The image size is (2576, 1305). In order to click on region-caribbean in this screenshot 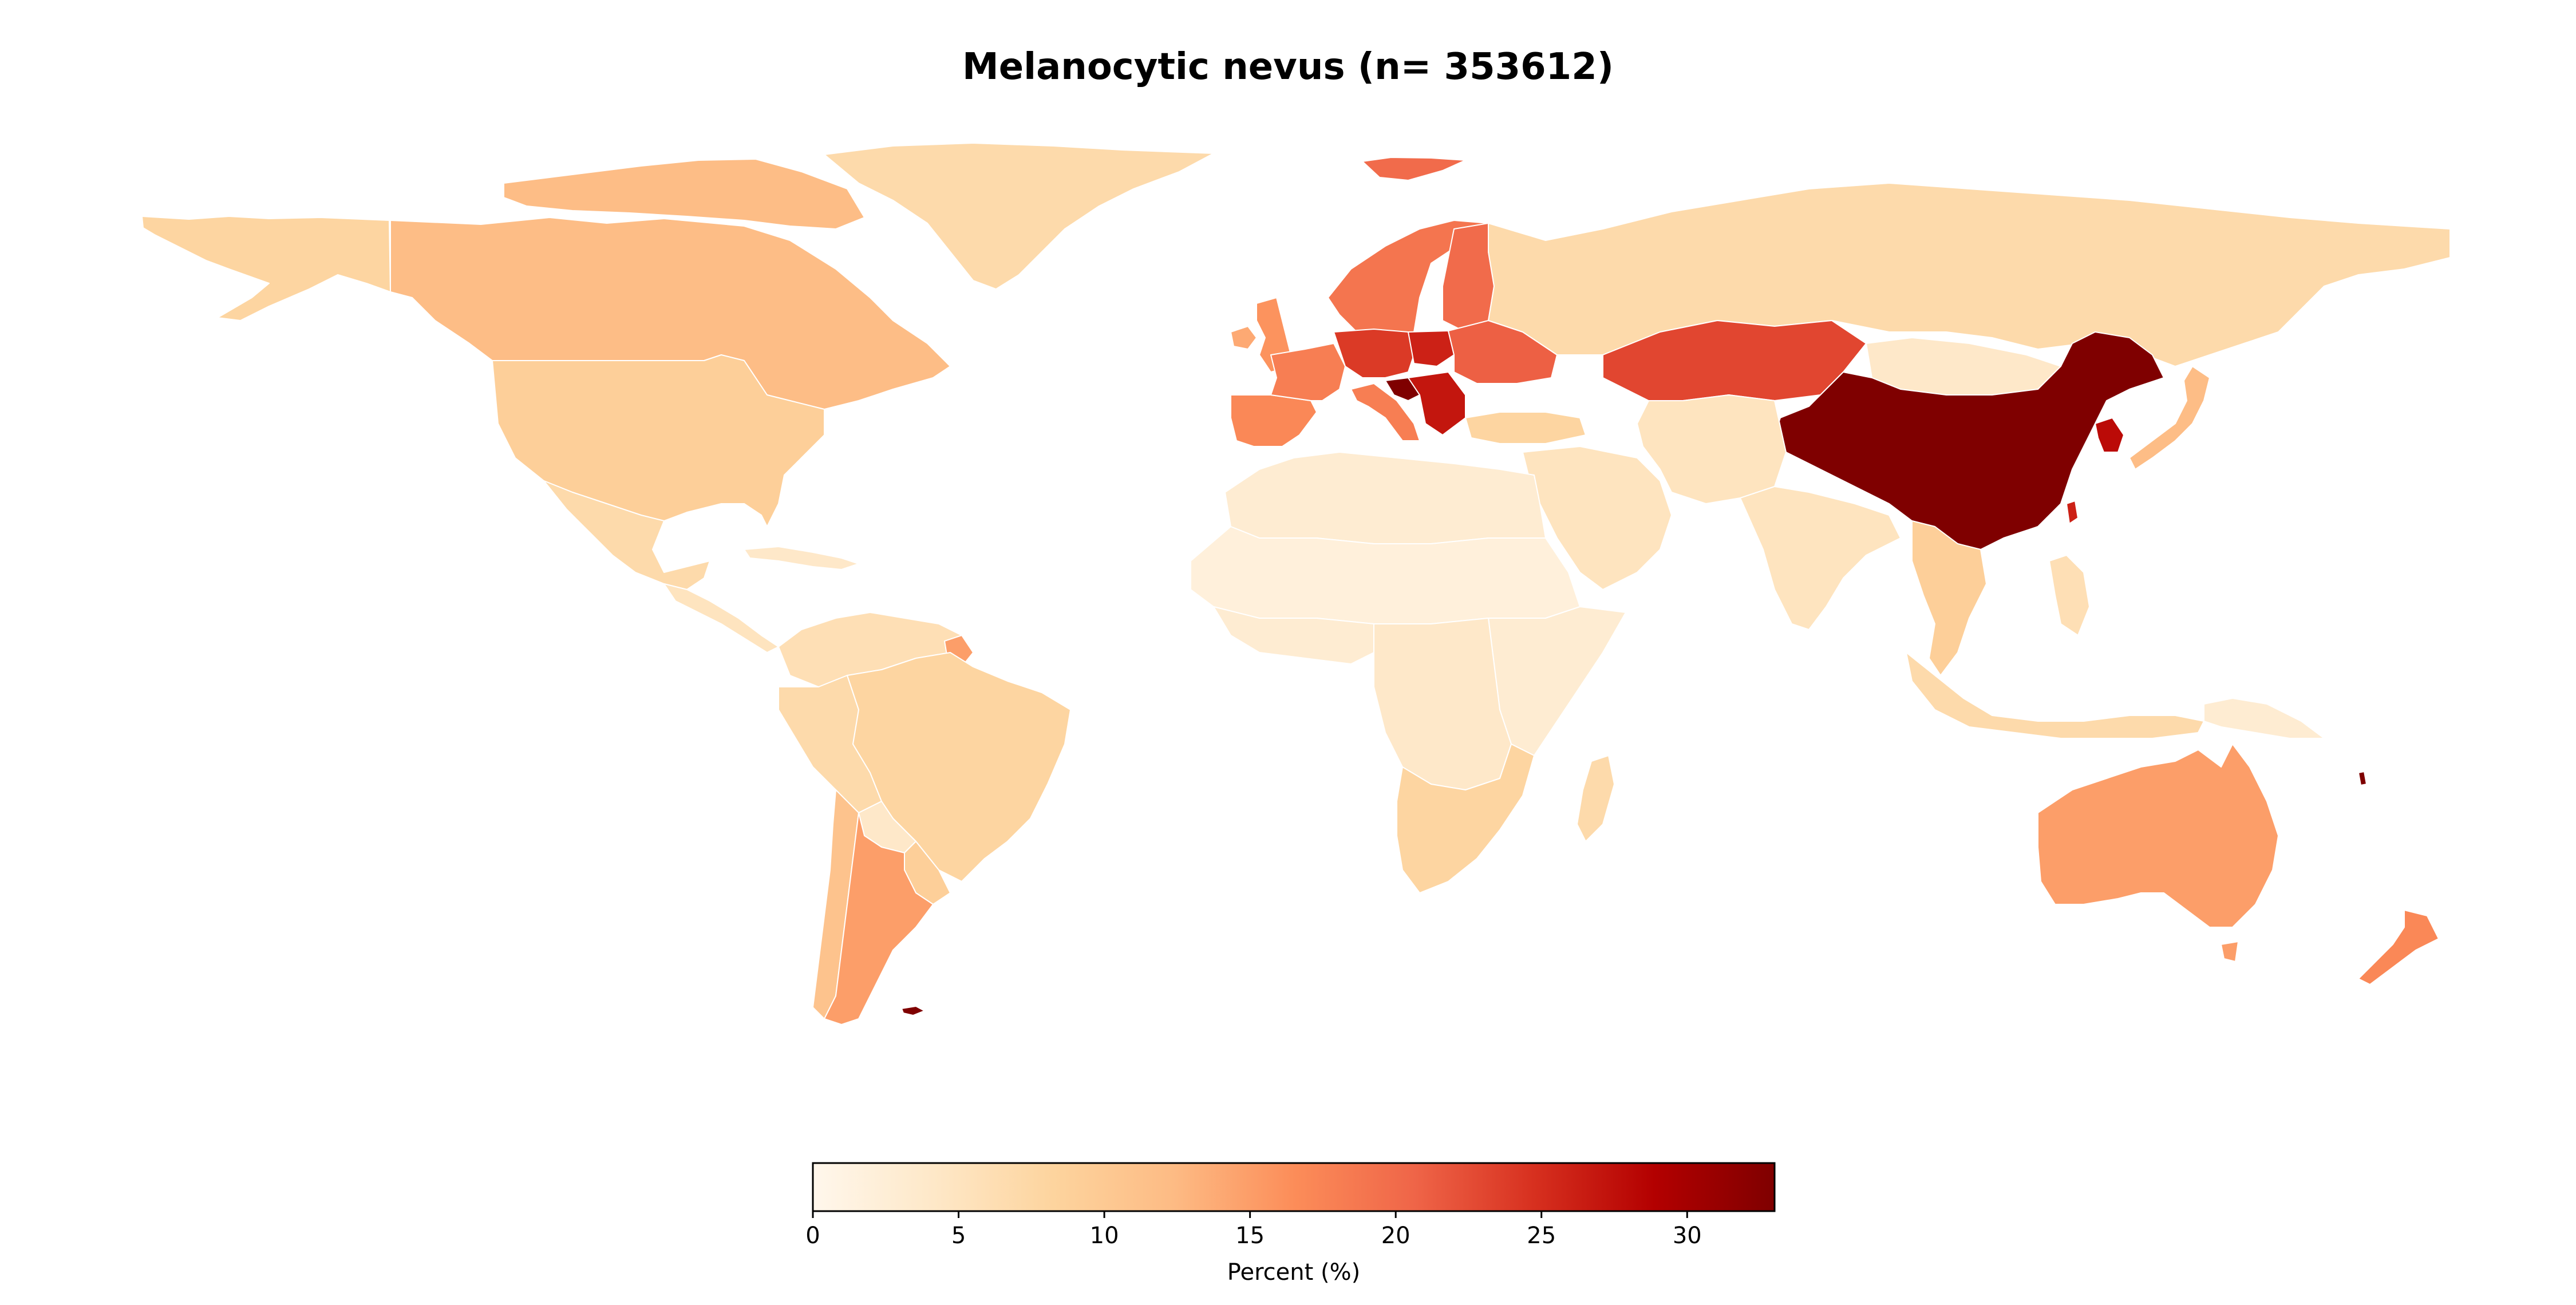, I will do `click(801, 558)`.